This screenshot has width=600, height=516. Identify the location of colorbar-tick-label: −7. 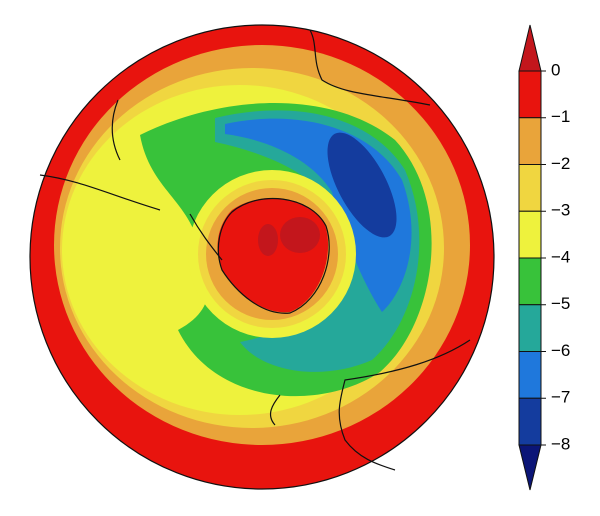
(560, 397).